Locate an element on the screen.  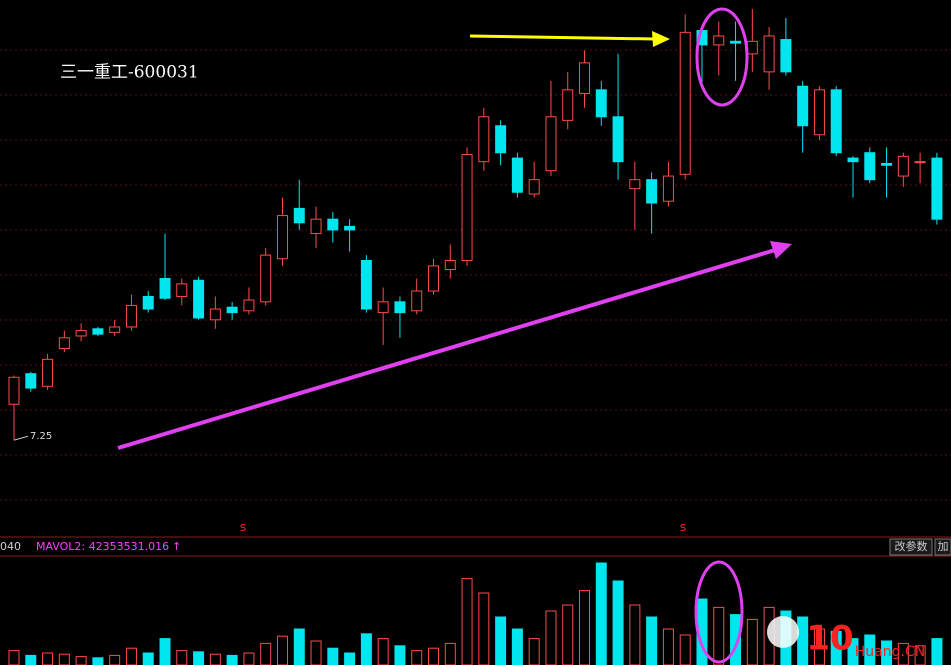
yellow-arrow is located at coordinates (562, 37).